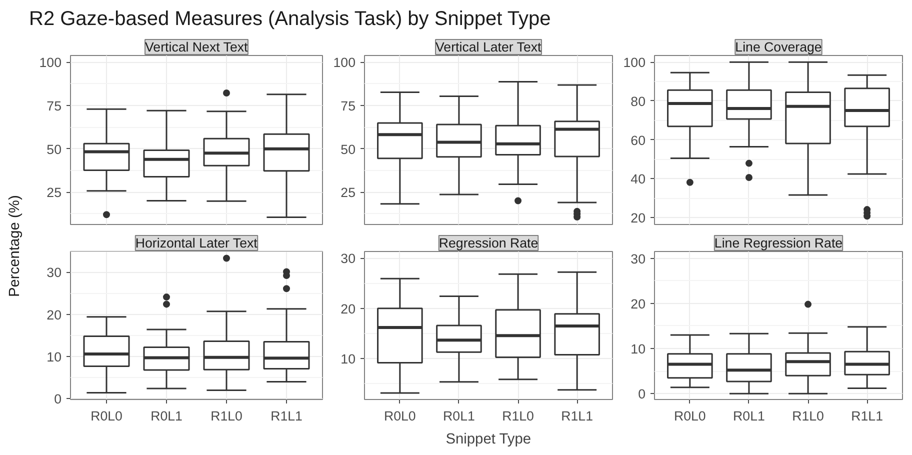 The height and width of the screenshot is (455, 912). I want to click on chart-title: Horizontal Later Text, so click(196, 243).